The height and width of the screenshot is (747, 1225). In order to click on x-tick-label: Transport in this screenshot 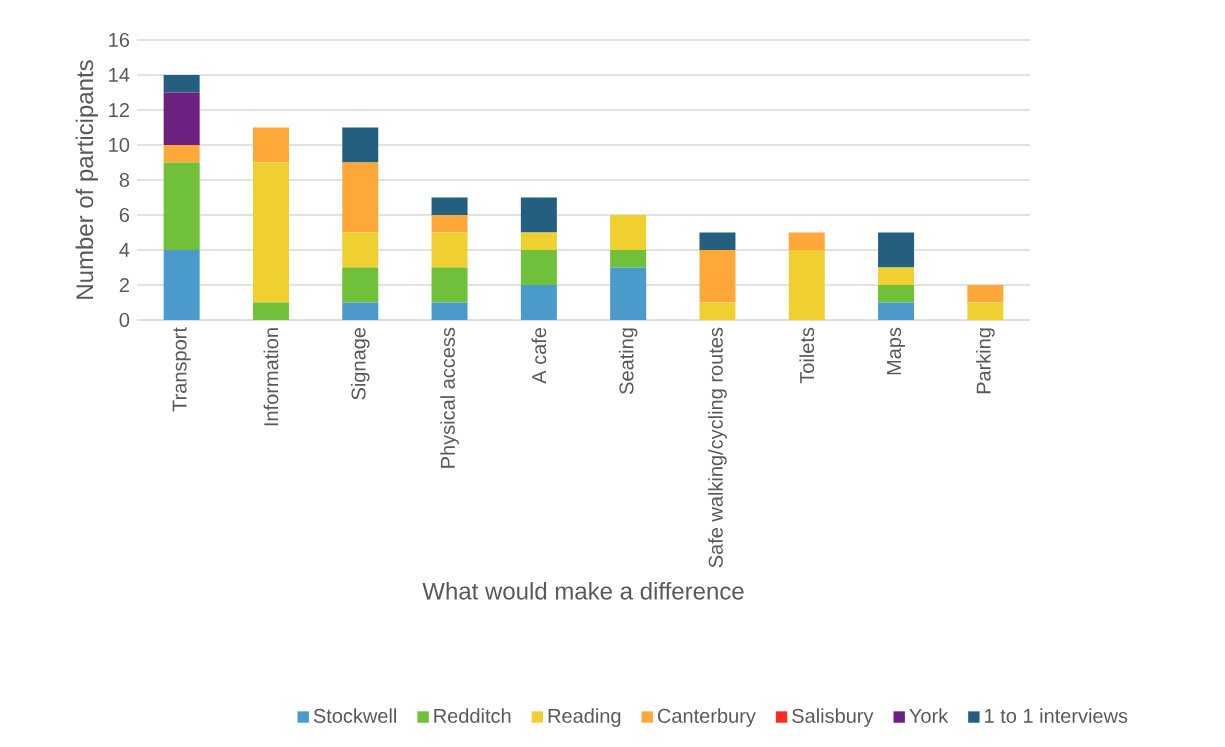, I will do `click(181, 369)`.